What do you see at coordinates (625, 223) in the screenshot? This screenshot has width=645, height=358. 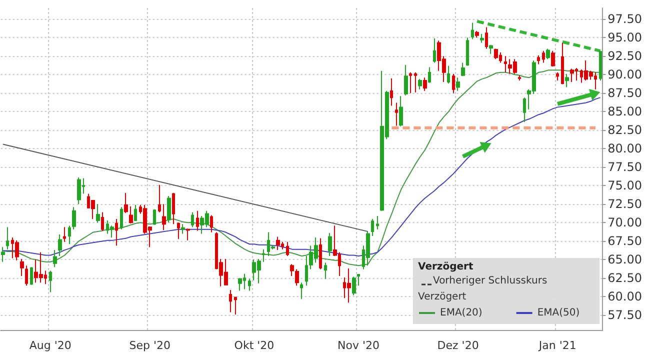 I see `y-tick-label: 70.00` at bounding box center [625, 223].